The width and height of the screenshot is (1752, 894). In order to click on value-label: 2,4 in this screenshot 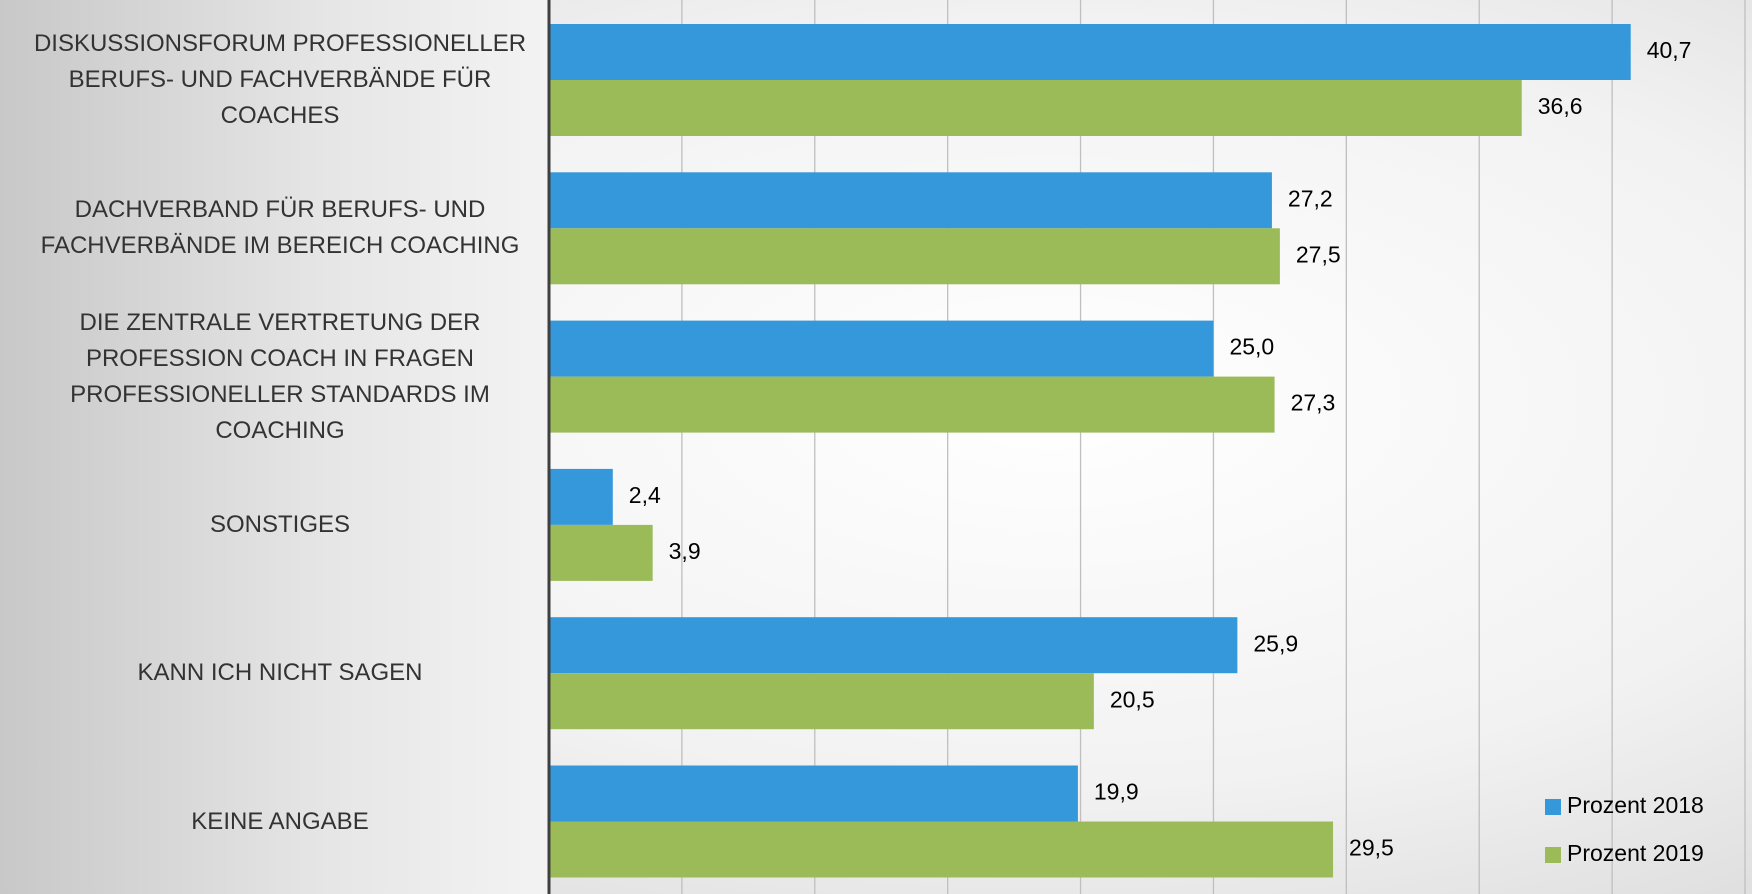, I will do `click(645, 495)`.